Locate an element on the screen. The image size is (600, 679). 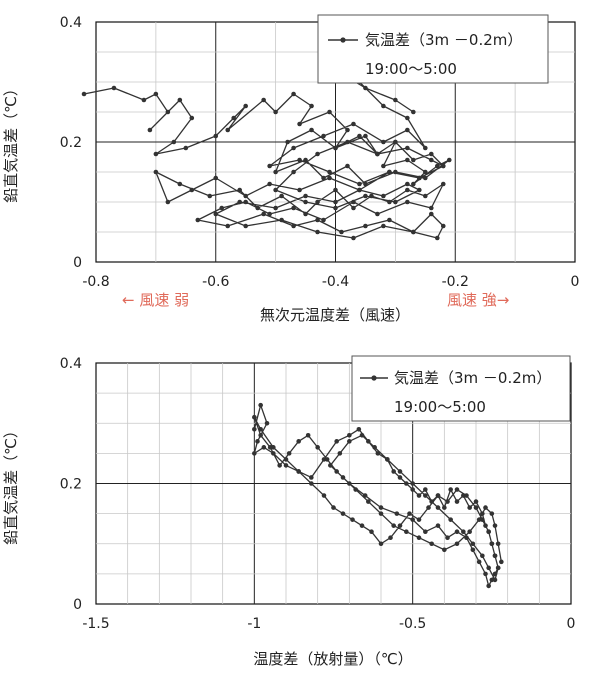
y-tick-label: 0.4 is located at coordinates (71, 364).